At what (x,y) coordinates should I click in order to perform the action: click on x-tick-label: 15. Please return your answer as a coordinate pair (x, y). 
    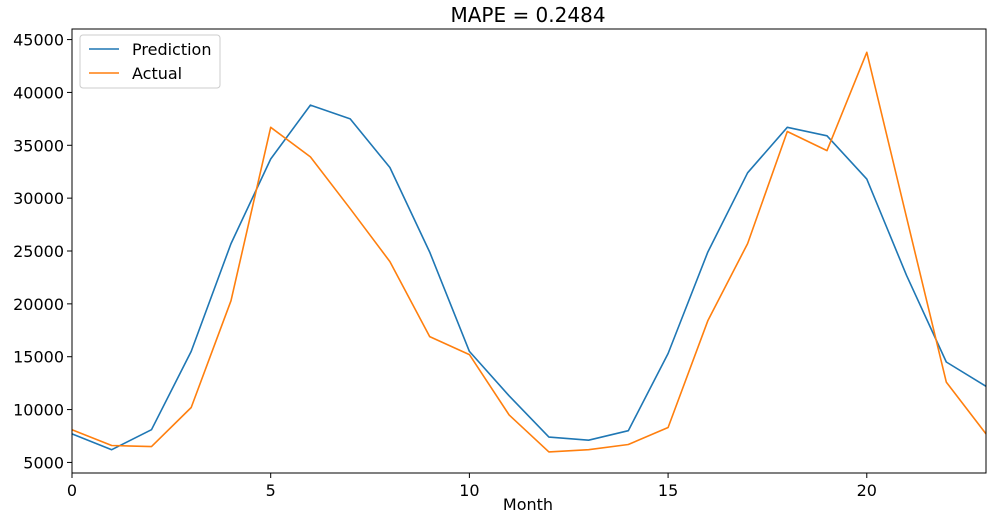
    Looking at the image, I should click on (668, 490).